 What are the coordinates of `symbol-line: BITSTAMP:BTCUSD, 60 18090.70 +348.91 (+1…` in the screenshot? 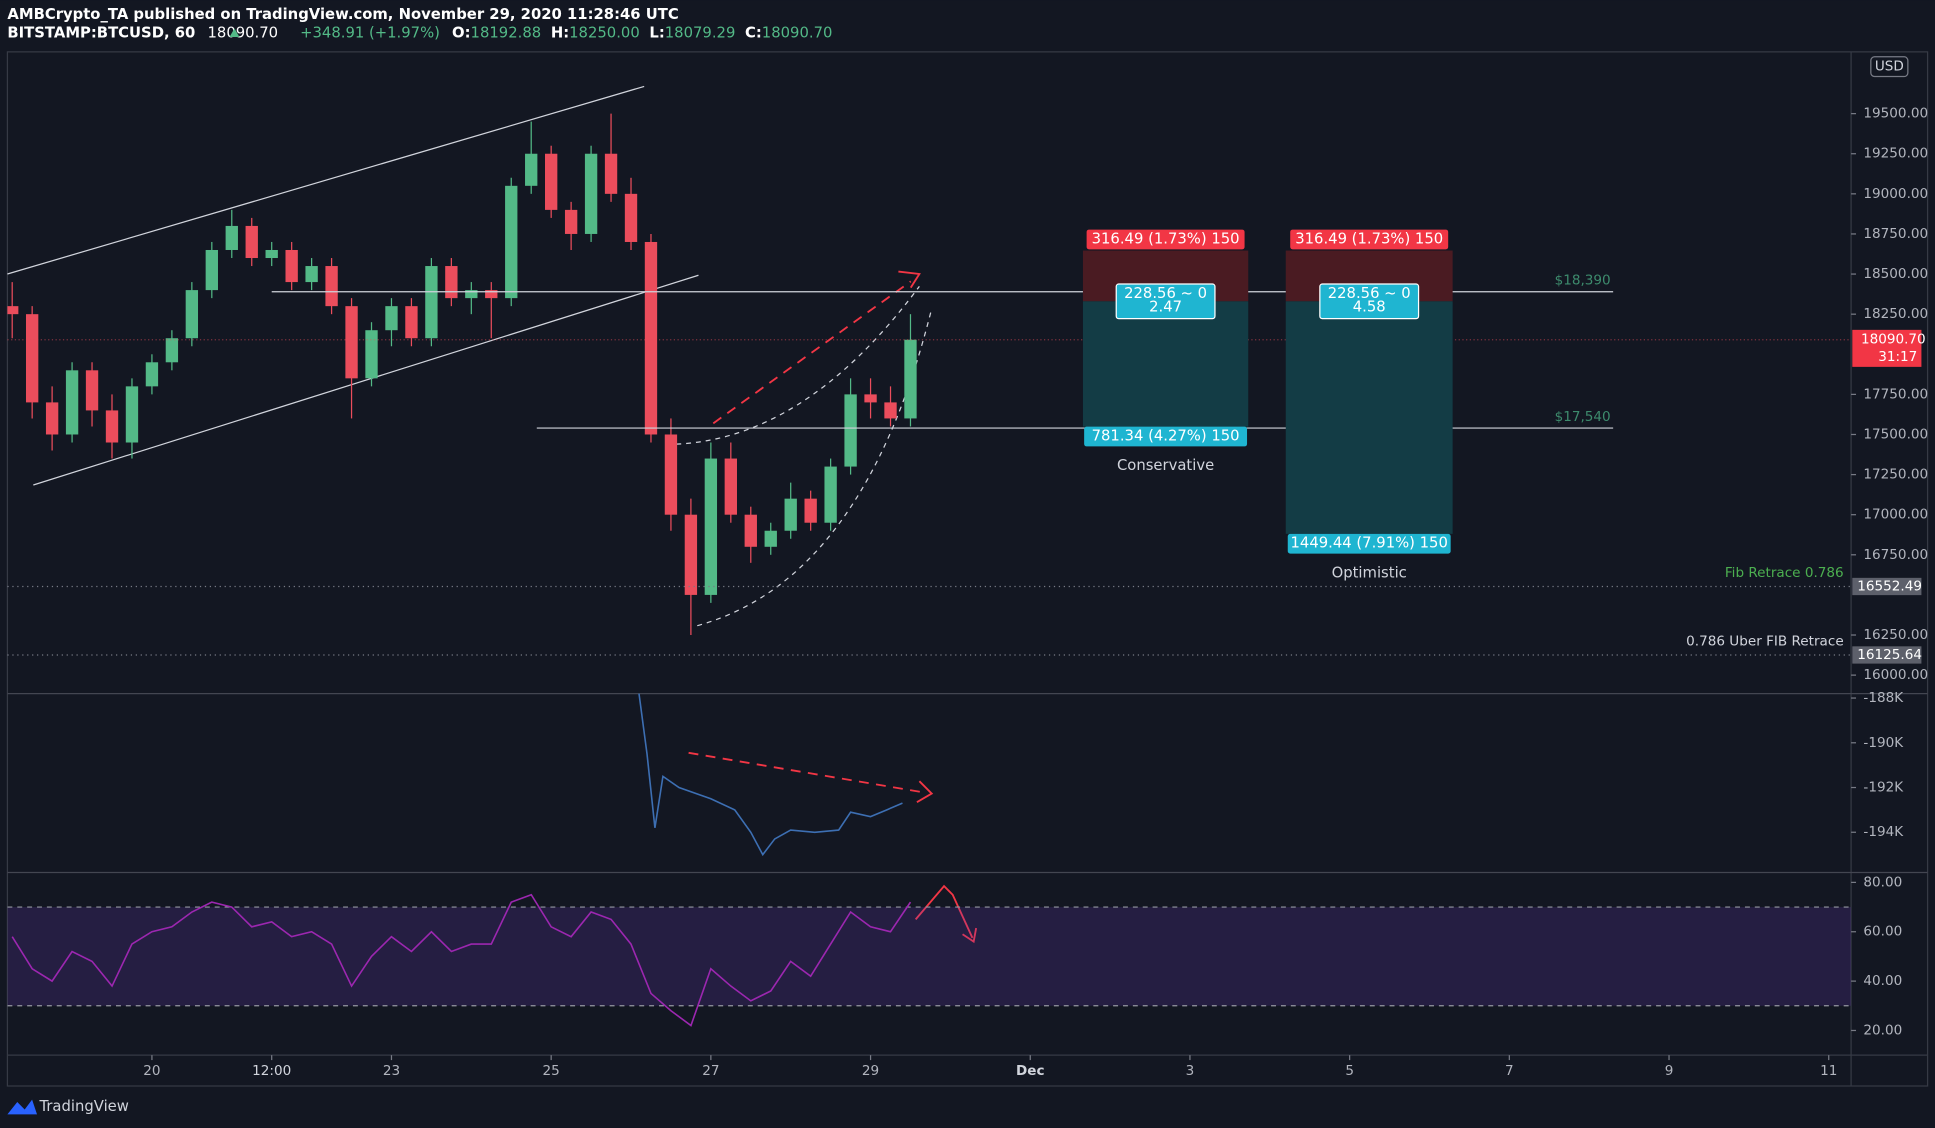 It's located at (419, 32).